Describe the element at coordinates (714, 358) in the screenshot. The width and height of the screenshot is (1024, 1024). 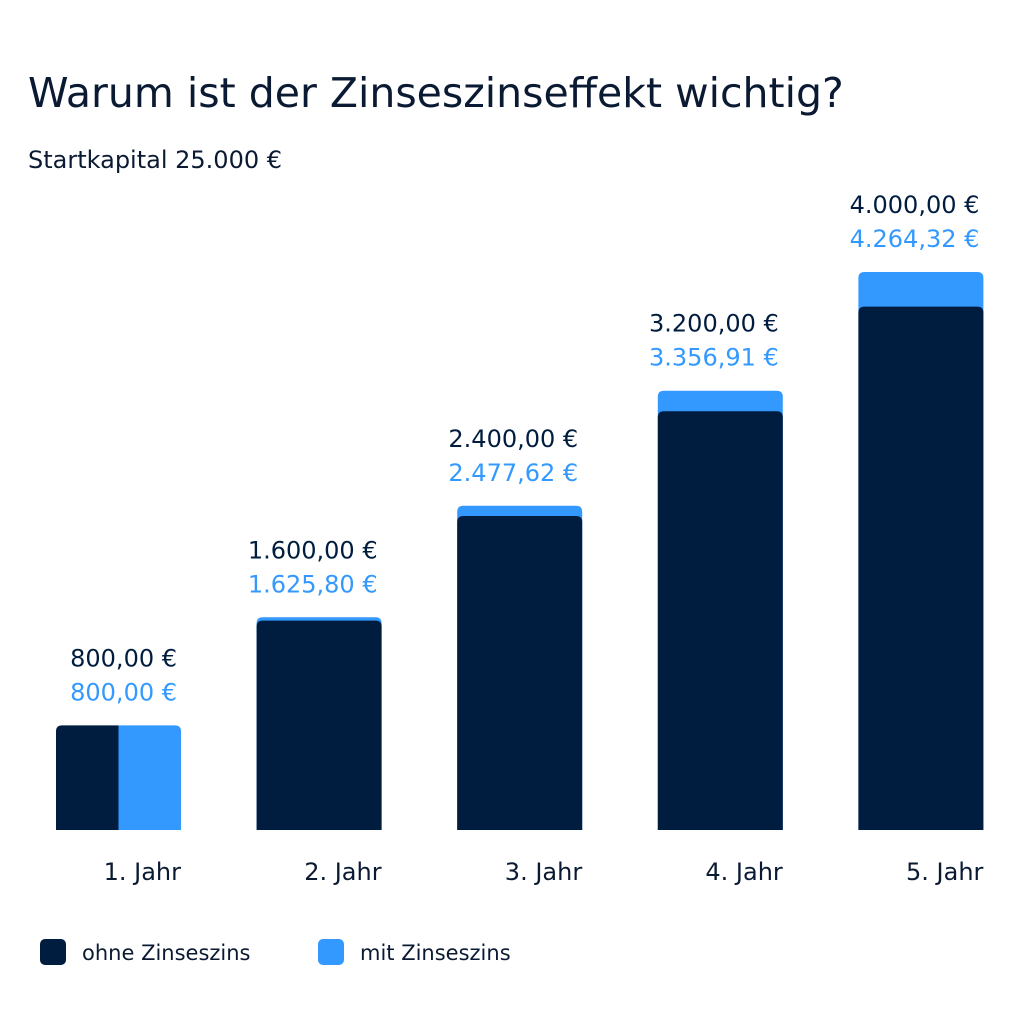
I see `value-label: 3.356,91 €` at that location.